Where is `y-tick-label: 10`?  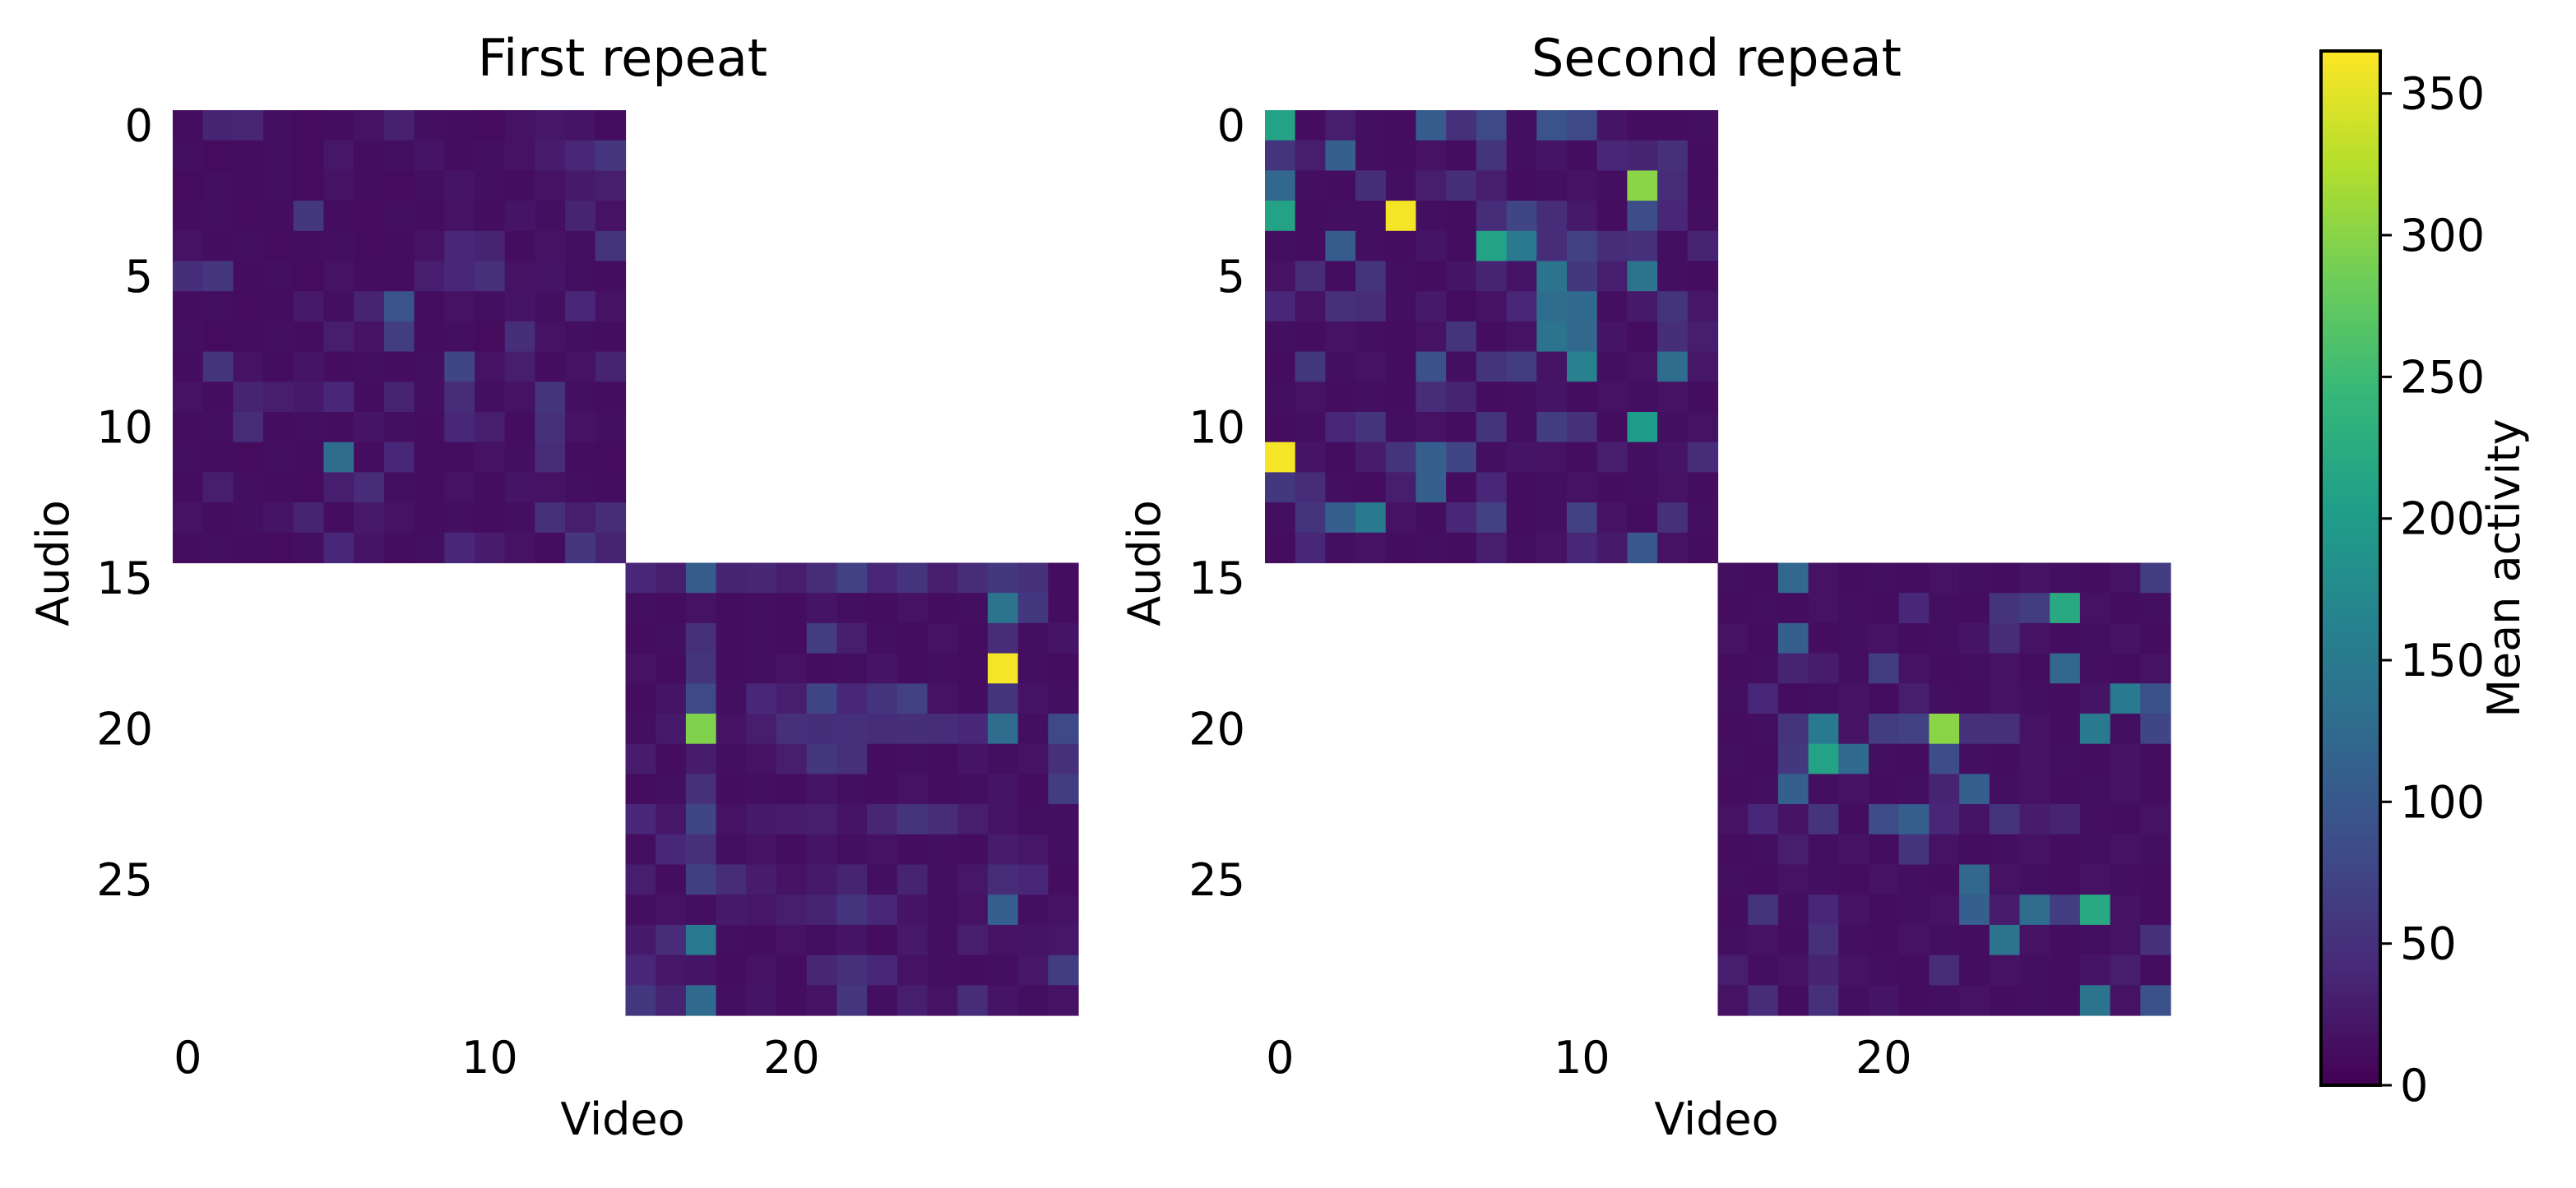 y-tick-label: 10 is located at coordinates (1216, 427).